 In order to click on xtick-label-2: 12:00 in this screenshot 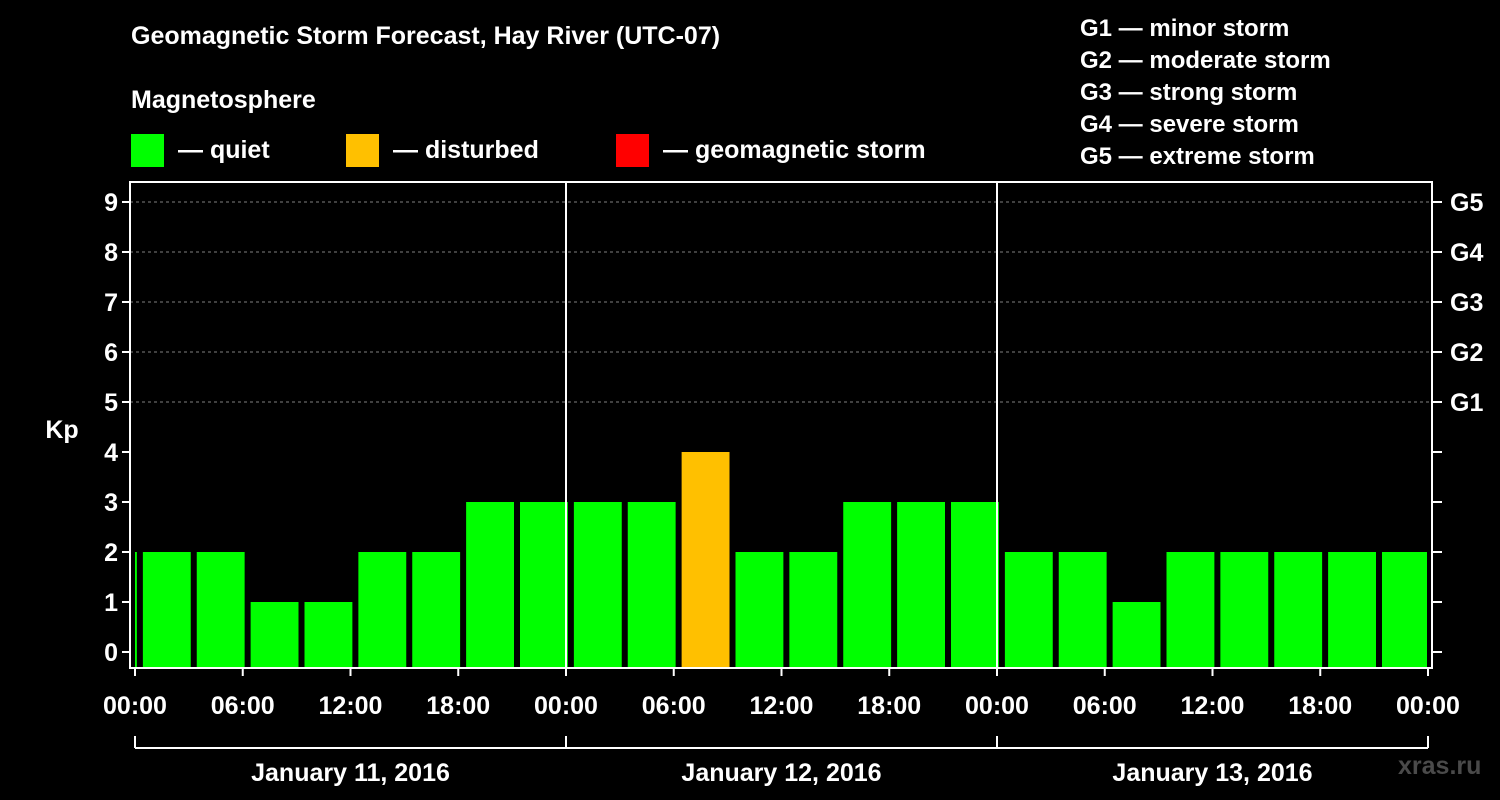, I will do `click(351, 706)`.